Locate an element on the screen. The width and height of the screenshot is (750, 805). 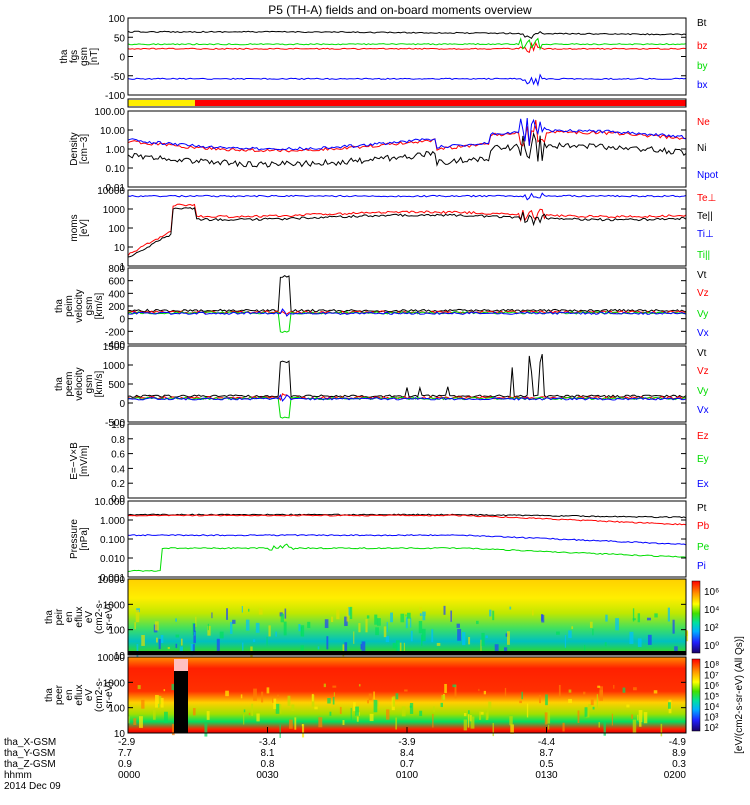
x-axis is located at coordinates (407, 730).